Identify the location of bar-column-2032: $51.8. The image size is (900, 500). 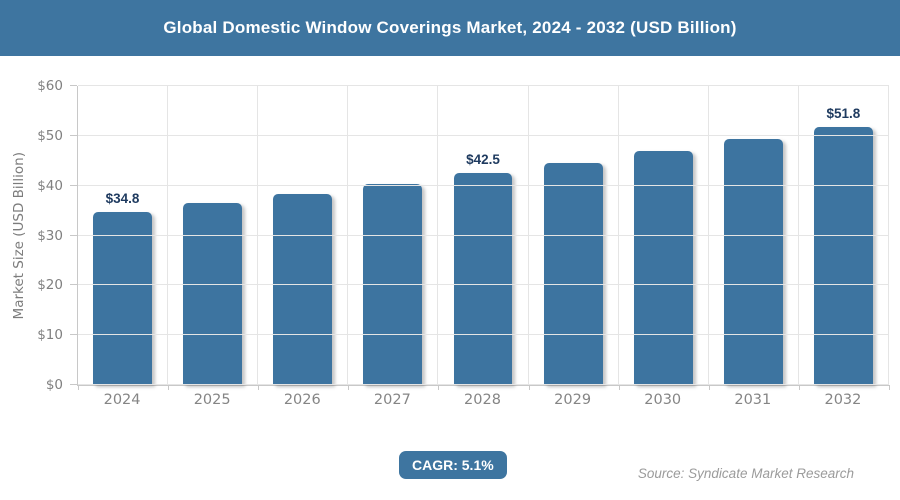
(844, 235).